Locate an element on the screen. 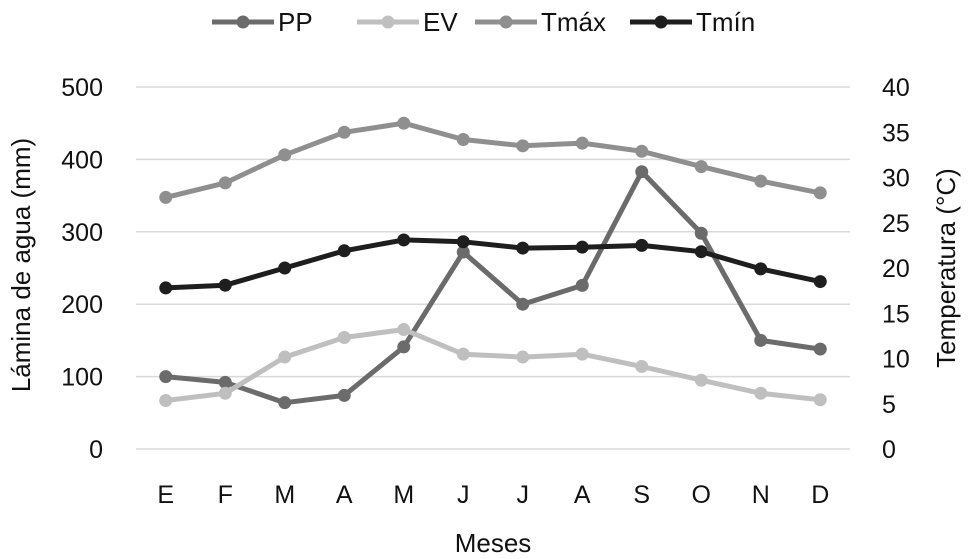 The width and height of the screenshot is (969, 559). right-tick-label: 40 is located at coordinates (896, 88).